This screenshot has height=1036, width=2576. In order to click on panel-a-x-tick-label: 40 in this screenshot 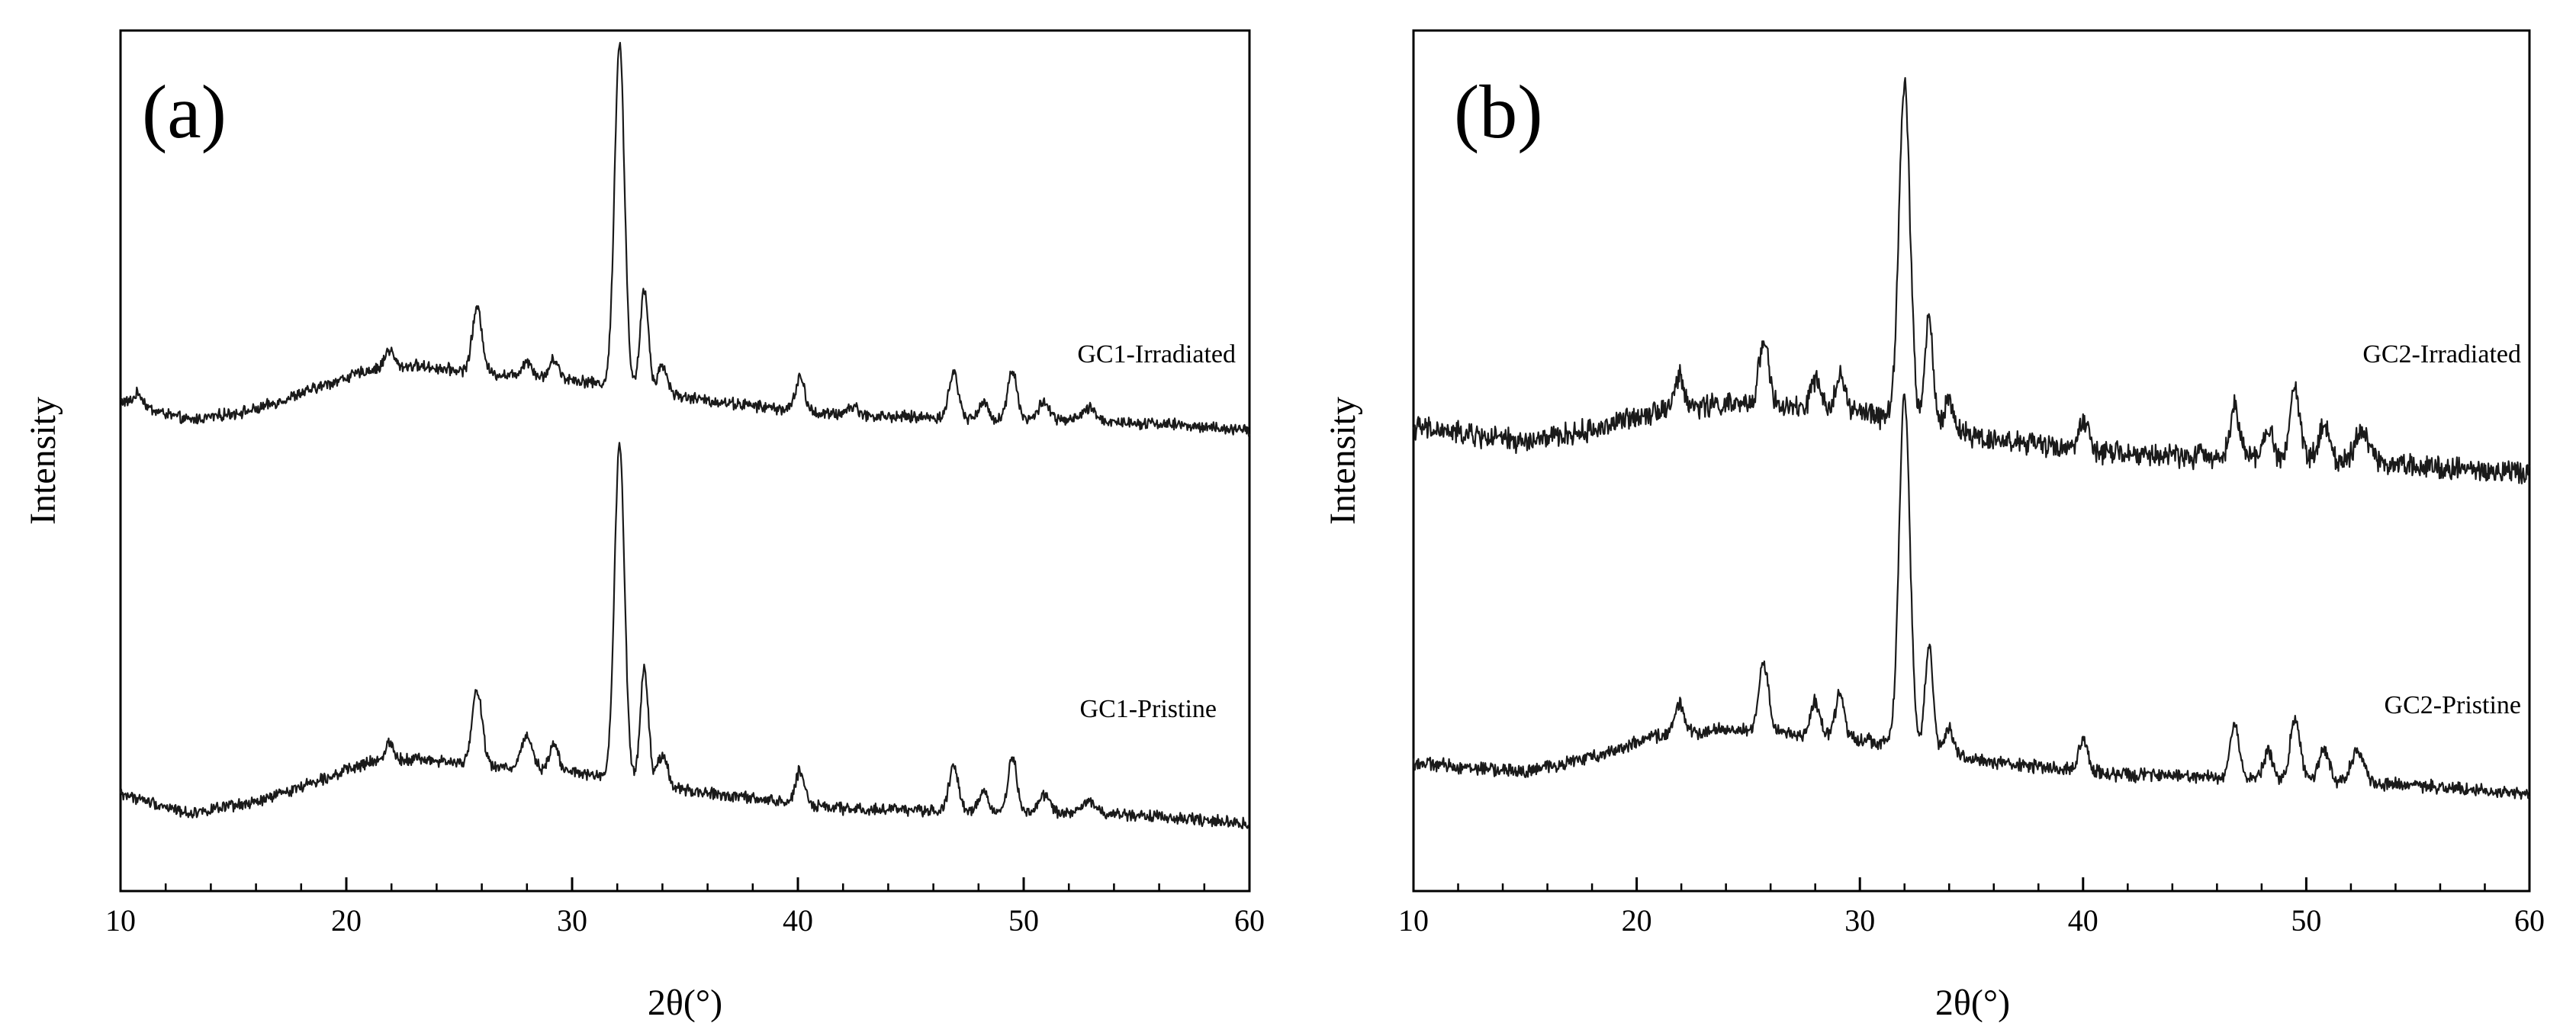, I will do `click(798, 920)`.